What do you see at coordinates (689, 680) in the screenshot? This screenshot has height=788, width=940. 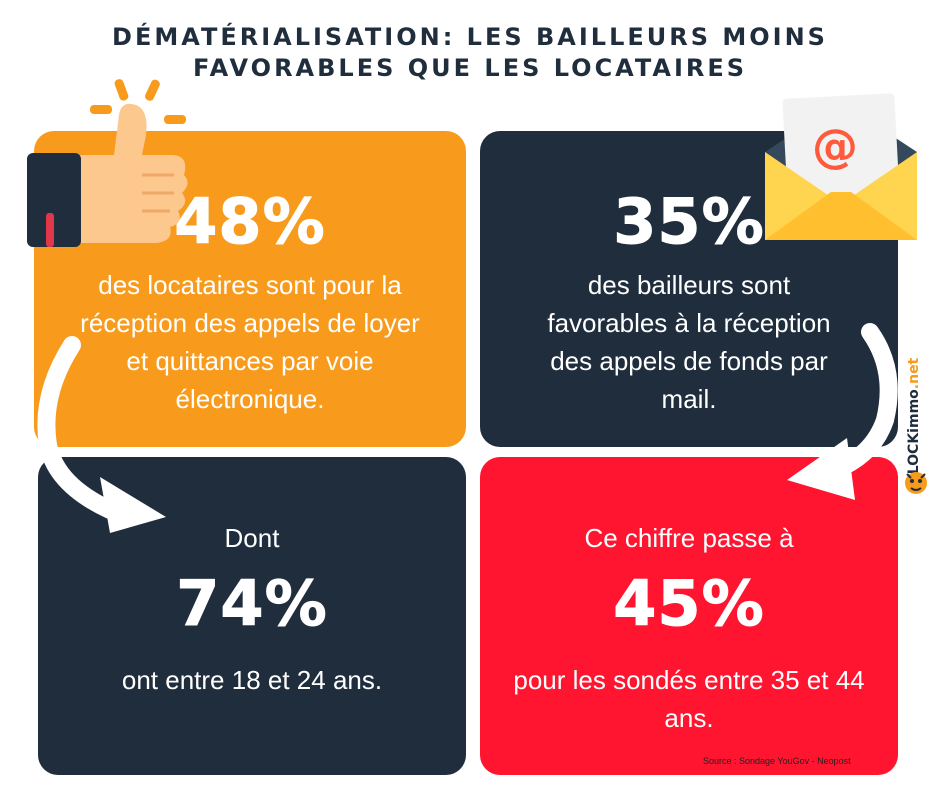 I see `text-line: pour les sondés entre 35 et 44` at bounding box center [689, 680].